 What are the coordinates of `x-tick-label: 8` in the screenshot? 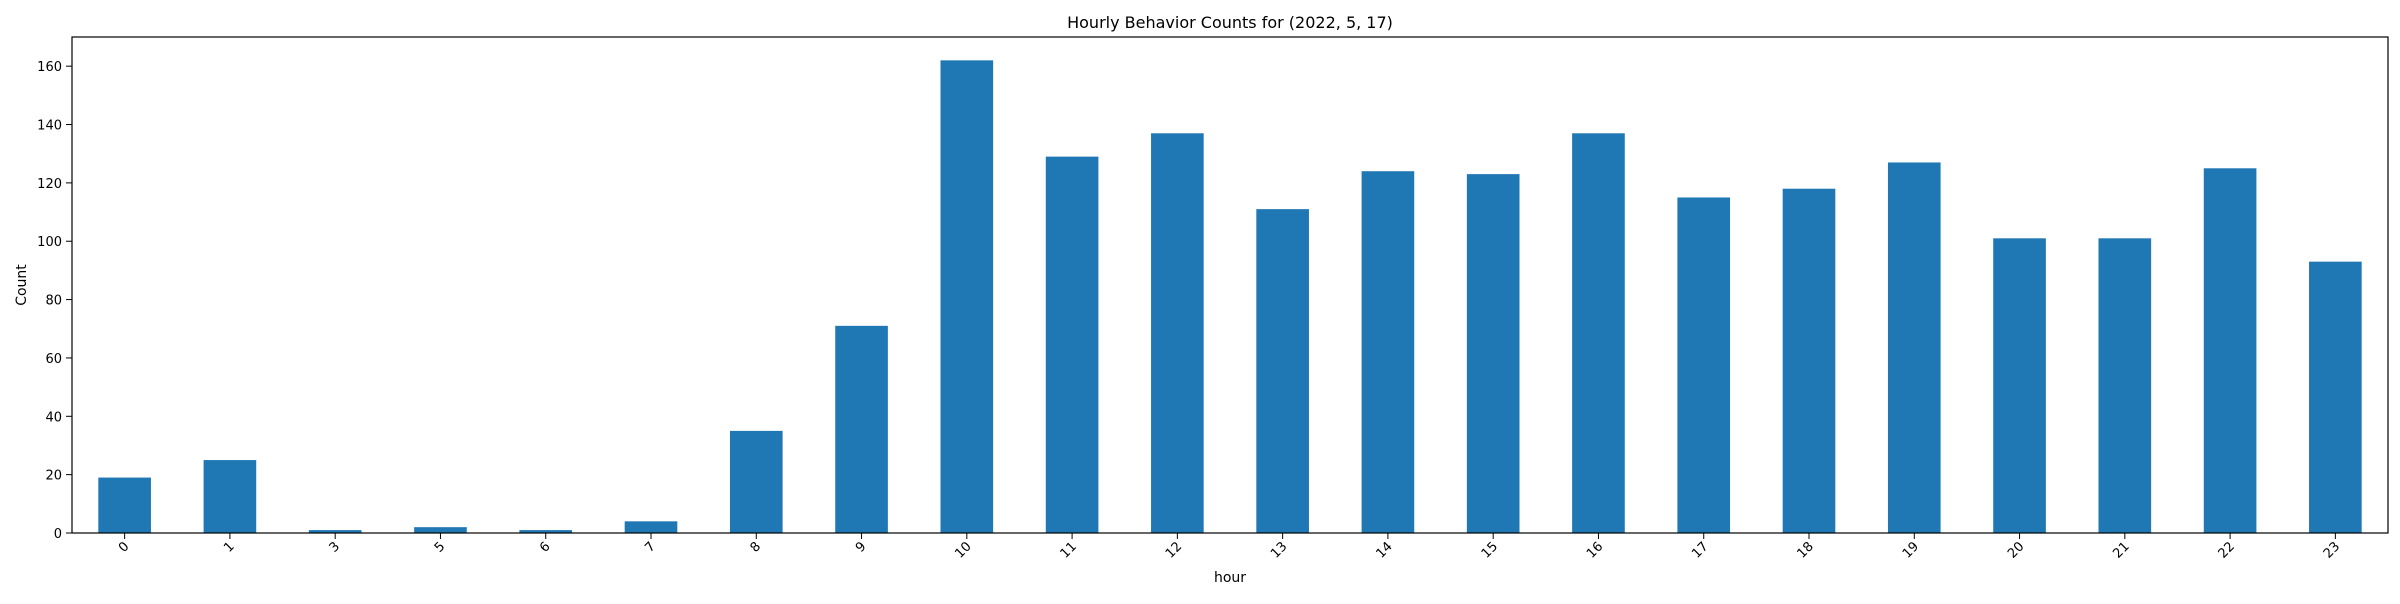 It's located at (756, 547).